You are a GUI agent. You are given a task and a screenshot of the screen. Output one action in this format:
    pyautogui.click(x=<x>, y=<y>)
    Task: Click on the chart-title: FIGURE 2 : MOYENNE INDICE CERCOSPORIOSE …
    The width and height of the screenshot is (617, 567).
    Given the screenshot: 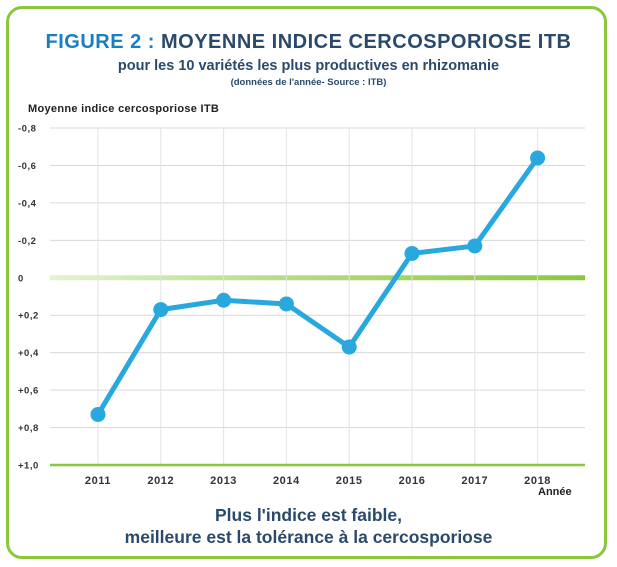 What is the action you would take?
    pyautogui.click(x=308, y=42)
    